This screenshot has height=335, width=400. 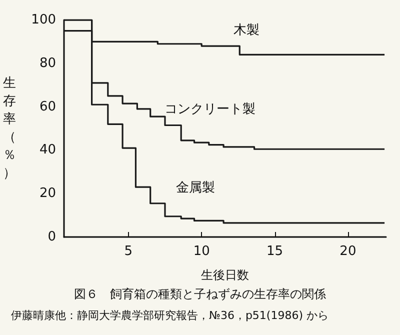 I want to click on text: 伊藤晴康他：静岡大学農学部研究報告，№36，p51(1986) から, so click(x=169, y=315).